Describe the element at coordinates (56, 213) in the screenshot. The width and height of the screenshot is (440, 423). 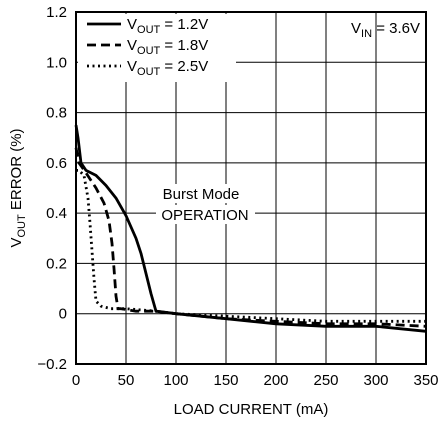
I see `y-tick-label: 0.4` at that location.